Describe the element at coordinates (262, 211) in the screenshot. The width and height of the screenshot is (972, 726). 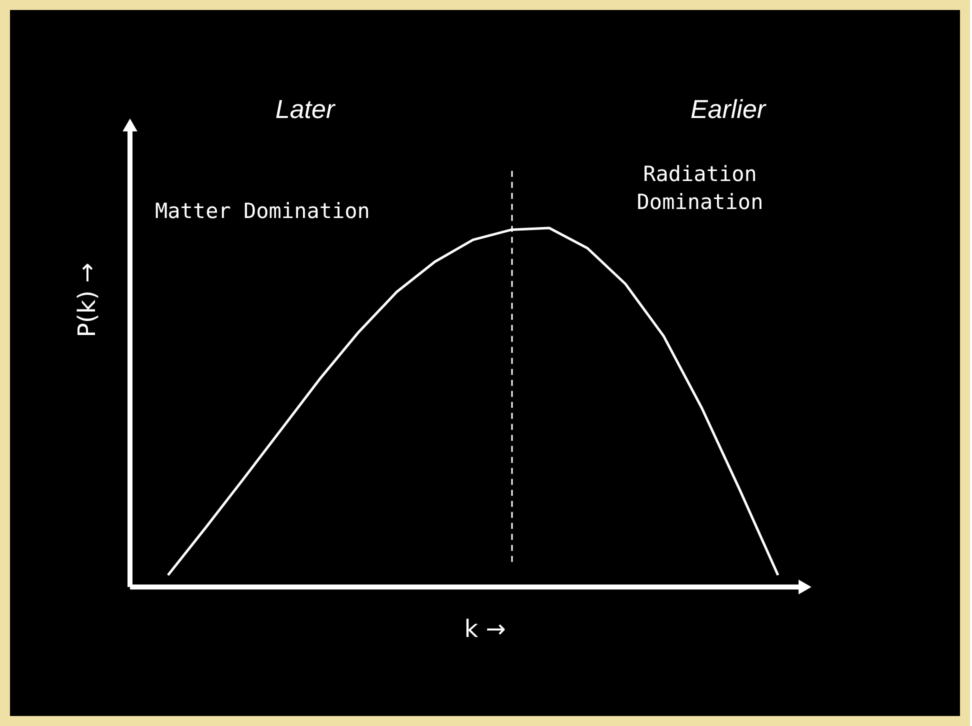
I see `text: Matter Domination` at that location.